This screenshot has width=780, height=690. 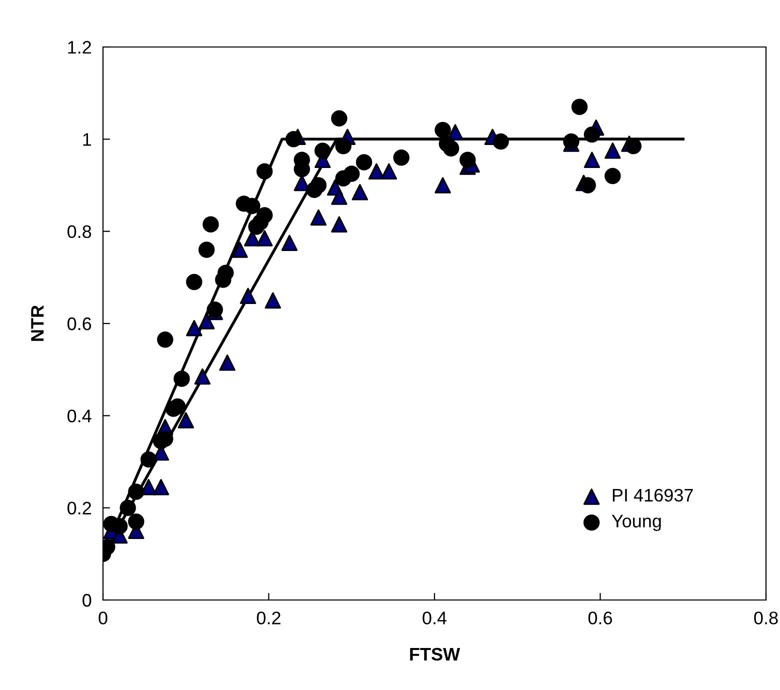 I want to click on y-tick-label: 0, so click(x=87, y=600).